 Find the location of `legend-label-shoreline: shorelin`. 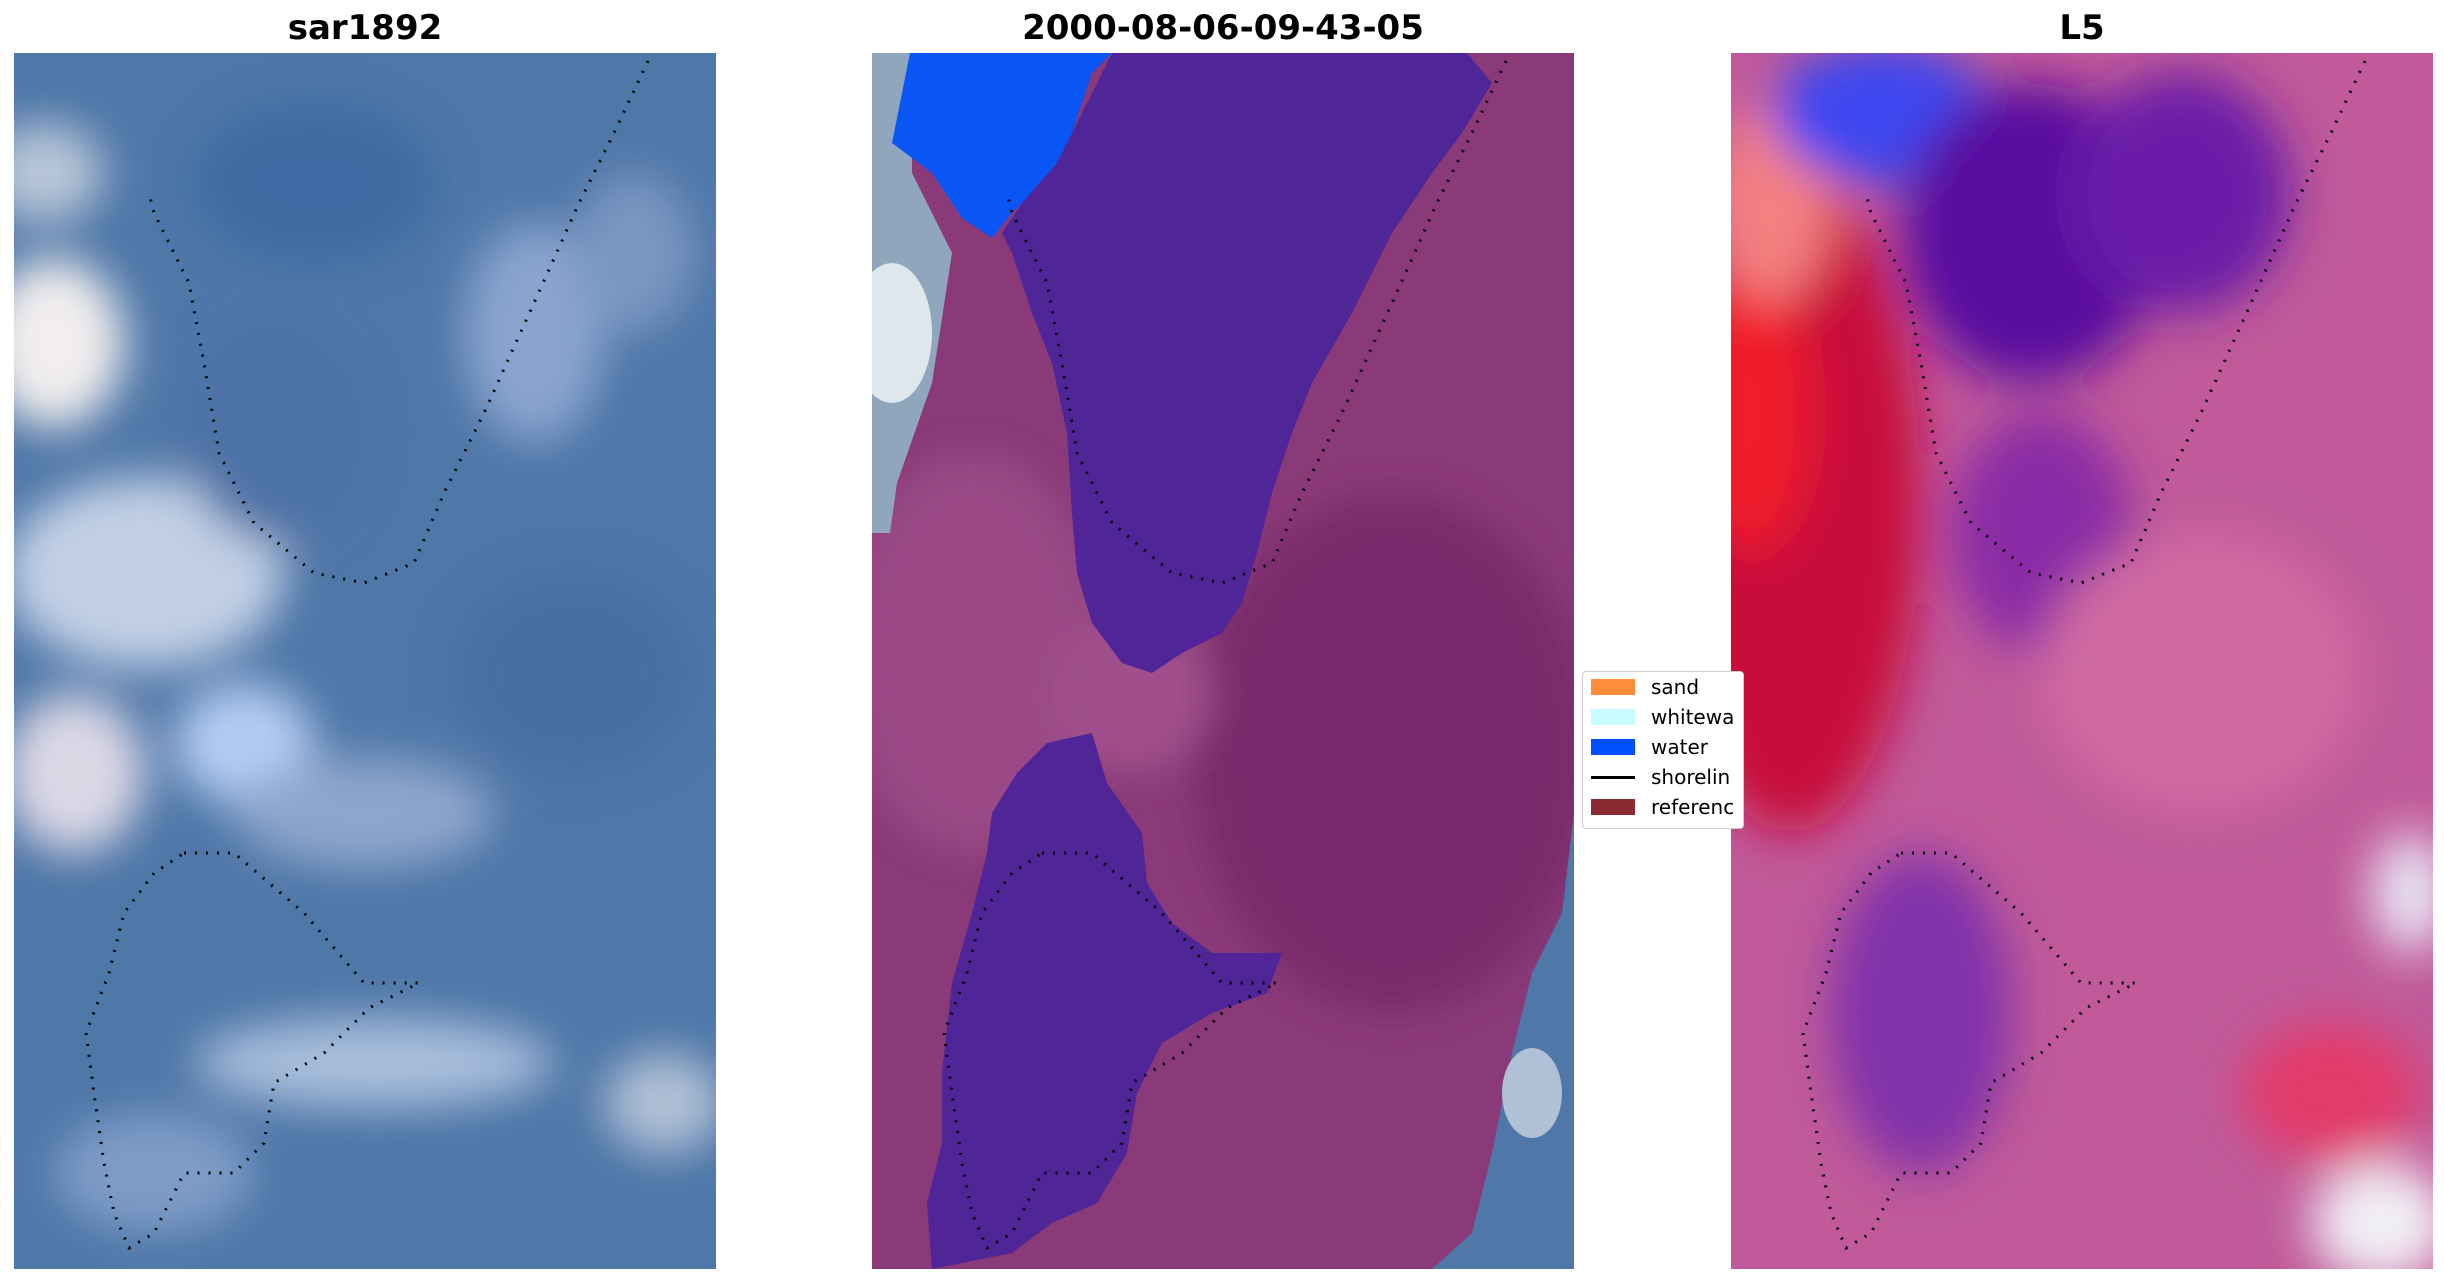

legend-label-shoreline: shorelin is located at coordinates (1691, 777).